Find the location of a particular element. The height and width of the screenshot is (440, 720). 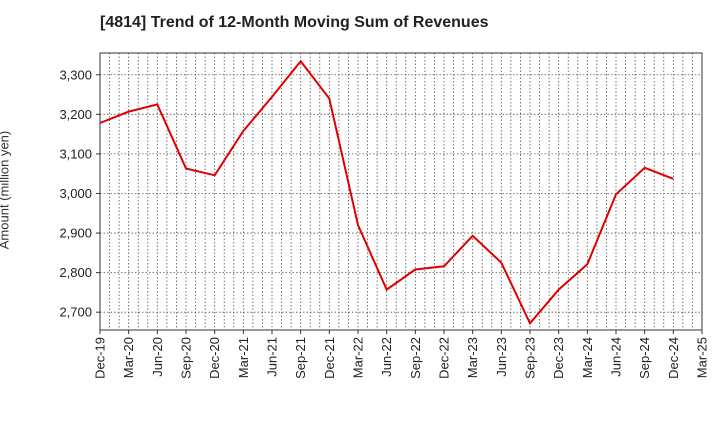

x-tick-label: Sep-24 is located at coordinates (644, 358).